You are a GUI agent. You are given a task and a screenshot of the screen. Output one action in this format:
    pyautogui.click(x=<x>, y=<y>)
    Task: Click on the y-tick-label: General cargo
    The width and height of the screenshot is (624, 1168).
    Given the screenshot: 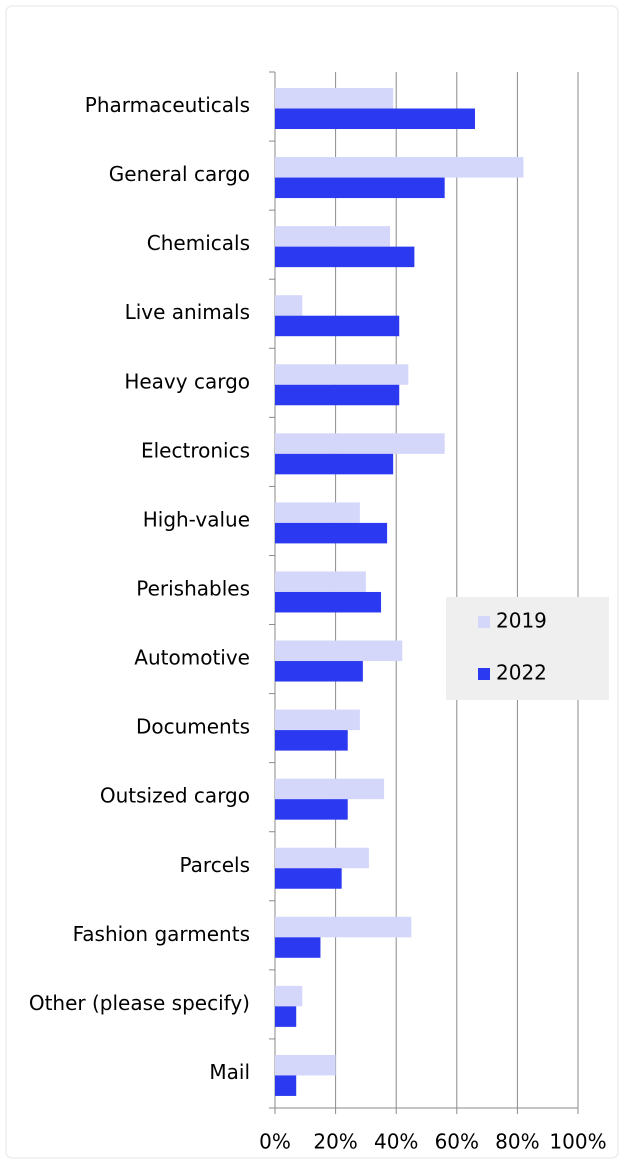 What is the action you would take?
    pyautogui.click(x=179, y=174)
    